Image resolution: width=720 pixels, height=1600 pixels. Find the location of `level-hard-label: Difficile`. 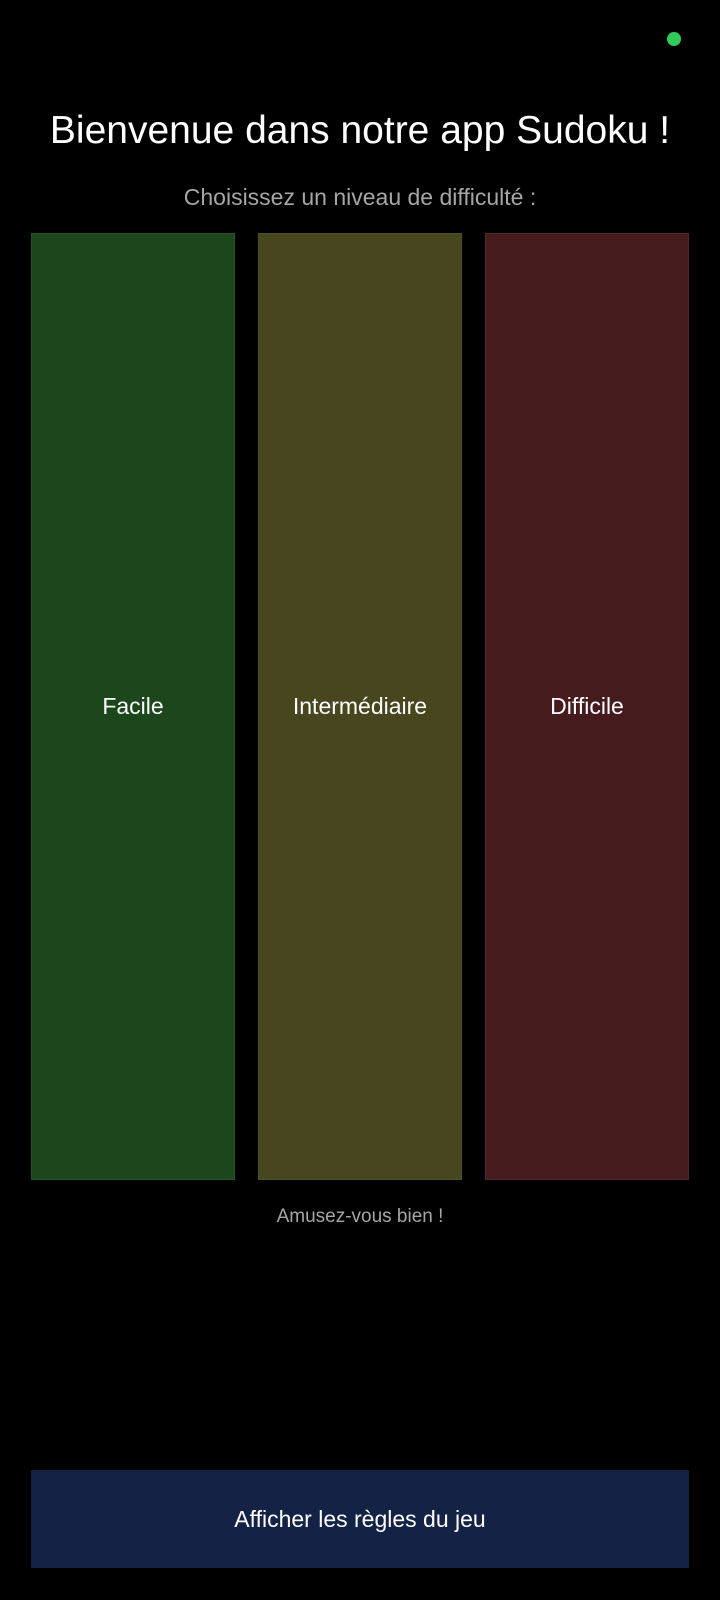

level-hard-label: Difficile is located at coordinates (587, 706).